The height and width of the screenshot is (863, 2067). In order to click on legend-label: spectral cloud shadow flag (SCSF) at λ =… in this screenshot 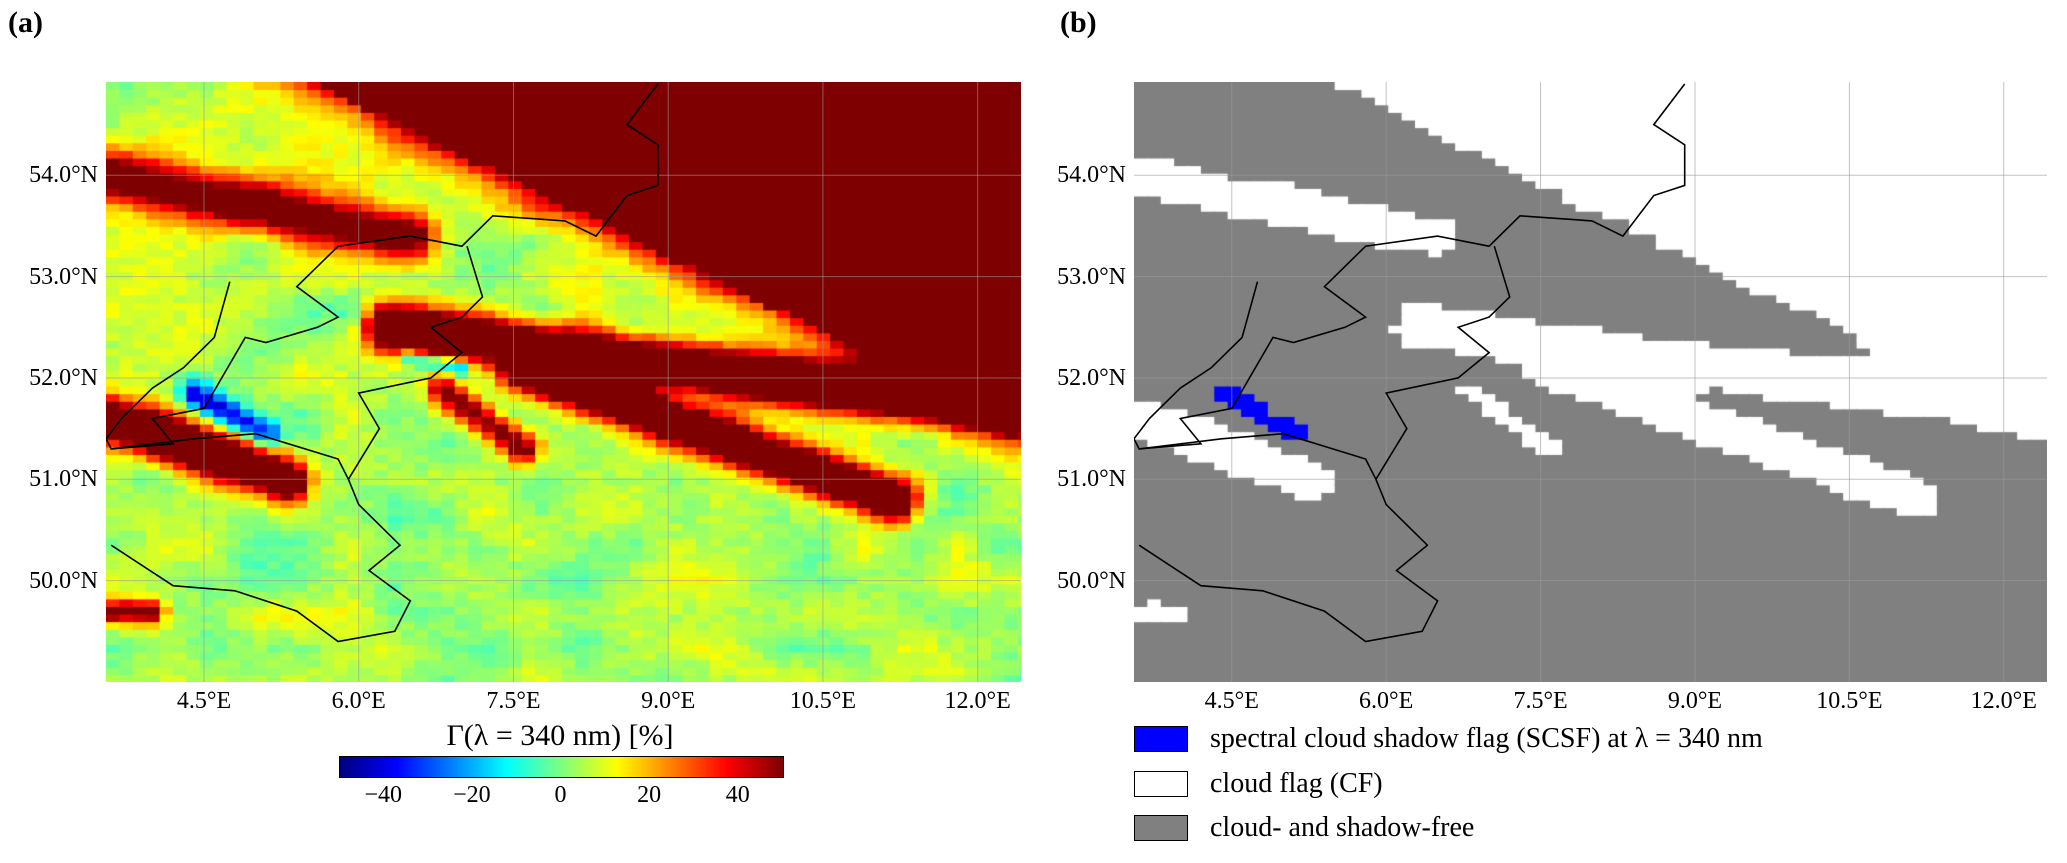, I will do `click(1486, 738)`.